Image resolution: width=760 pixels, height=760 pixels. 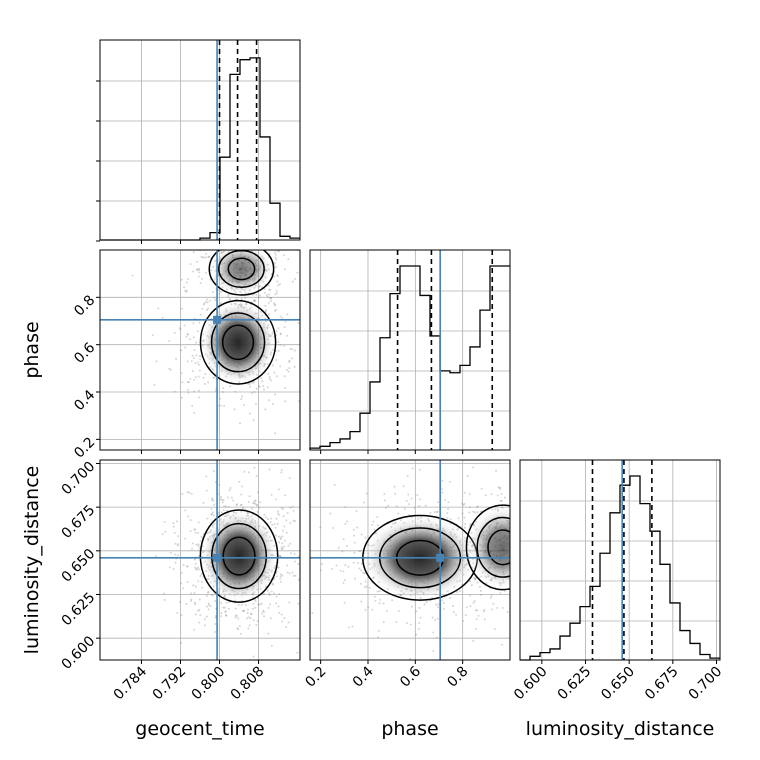 What do you see at coordinates (200, 560) in the screenshot?
I see `panel-luminosity_distance-vs-geocent_time-frame` at bounding box center [200, 560].